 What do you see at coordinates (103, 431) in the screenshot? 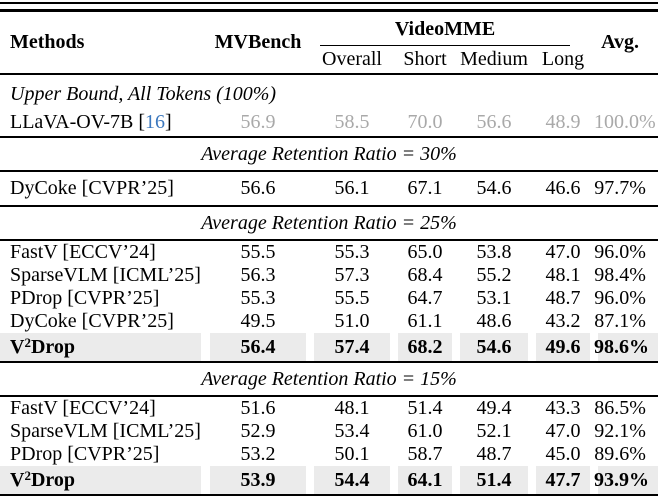
I see `method-name: SparseVLM [ICML’25]` at bounding box center [103, 431].